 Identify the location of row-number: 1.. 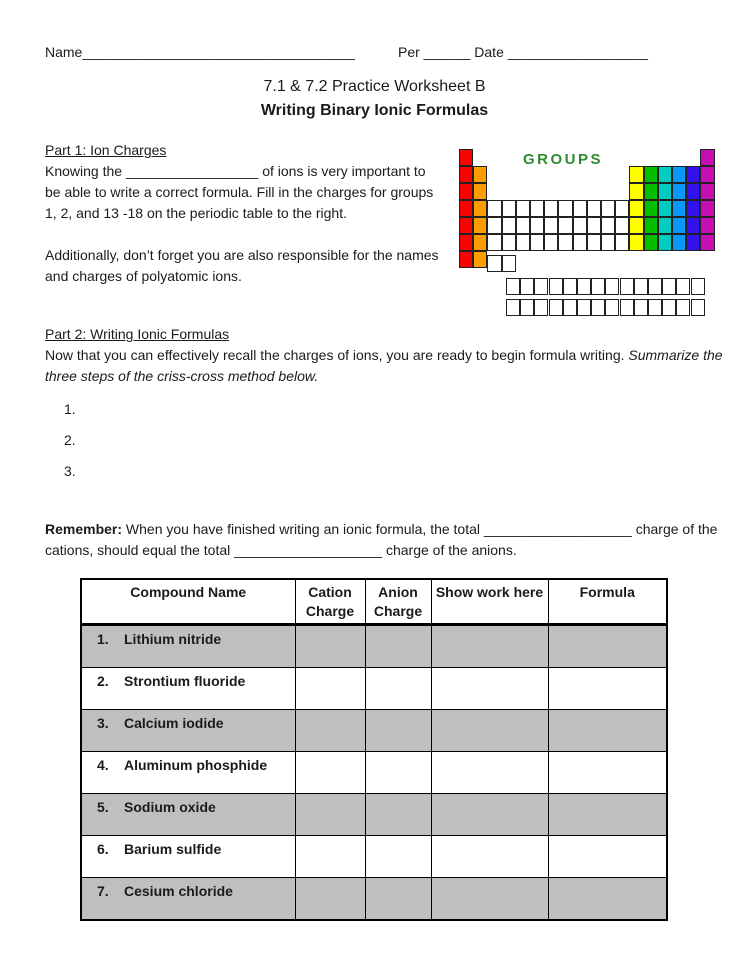
(103, 639).